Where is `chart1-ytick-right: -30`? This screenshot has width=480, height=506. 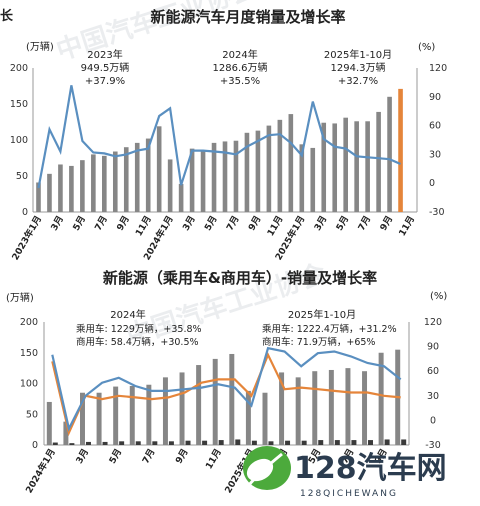 chart1-ytick-right: -30 is located at coordinates (437, 212).